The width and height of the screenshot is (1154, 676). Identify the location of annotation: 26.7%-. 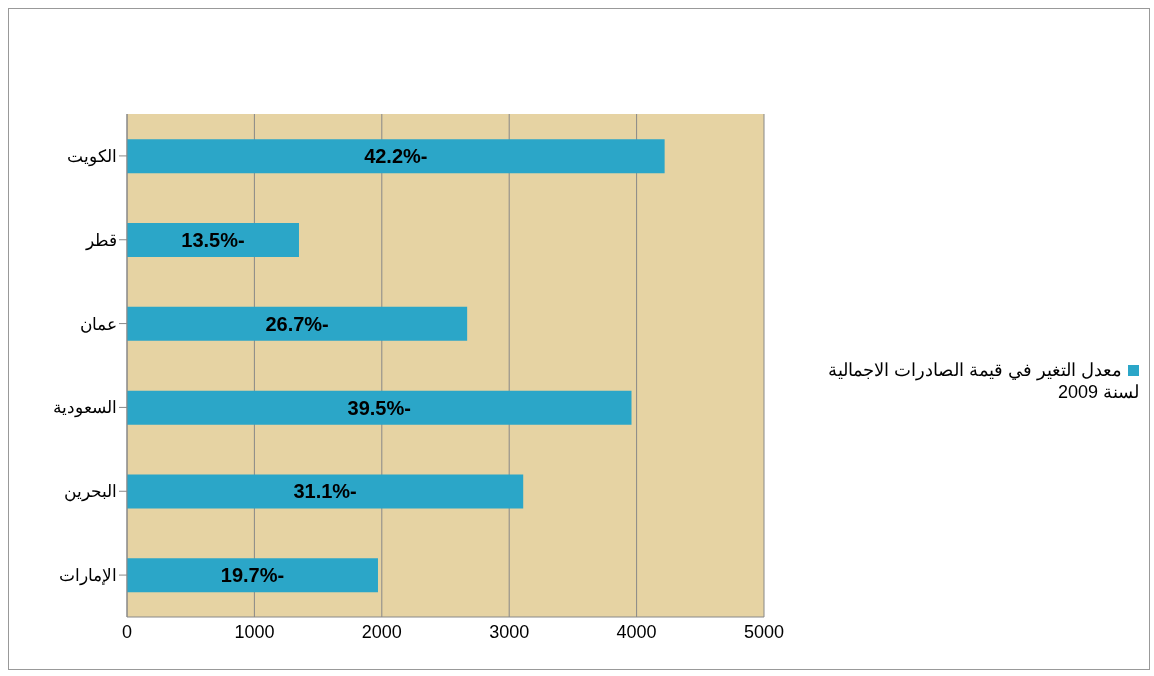
(297, 323).